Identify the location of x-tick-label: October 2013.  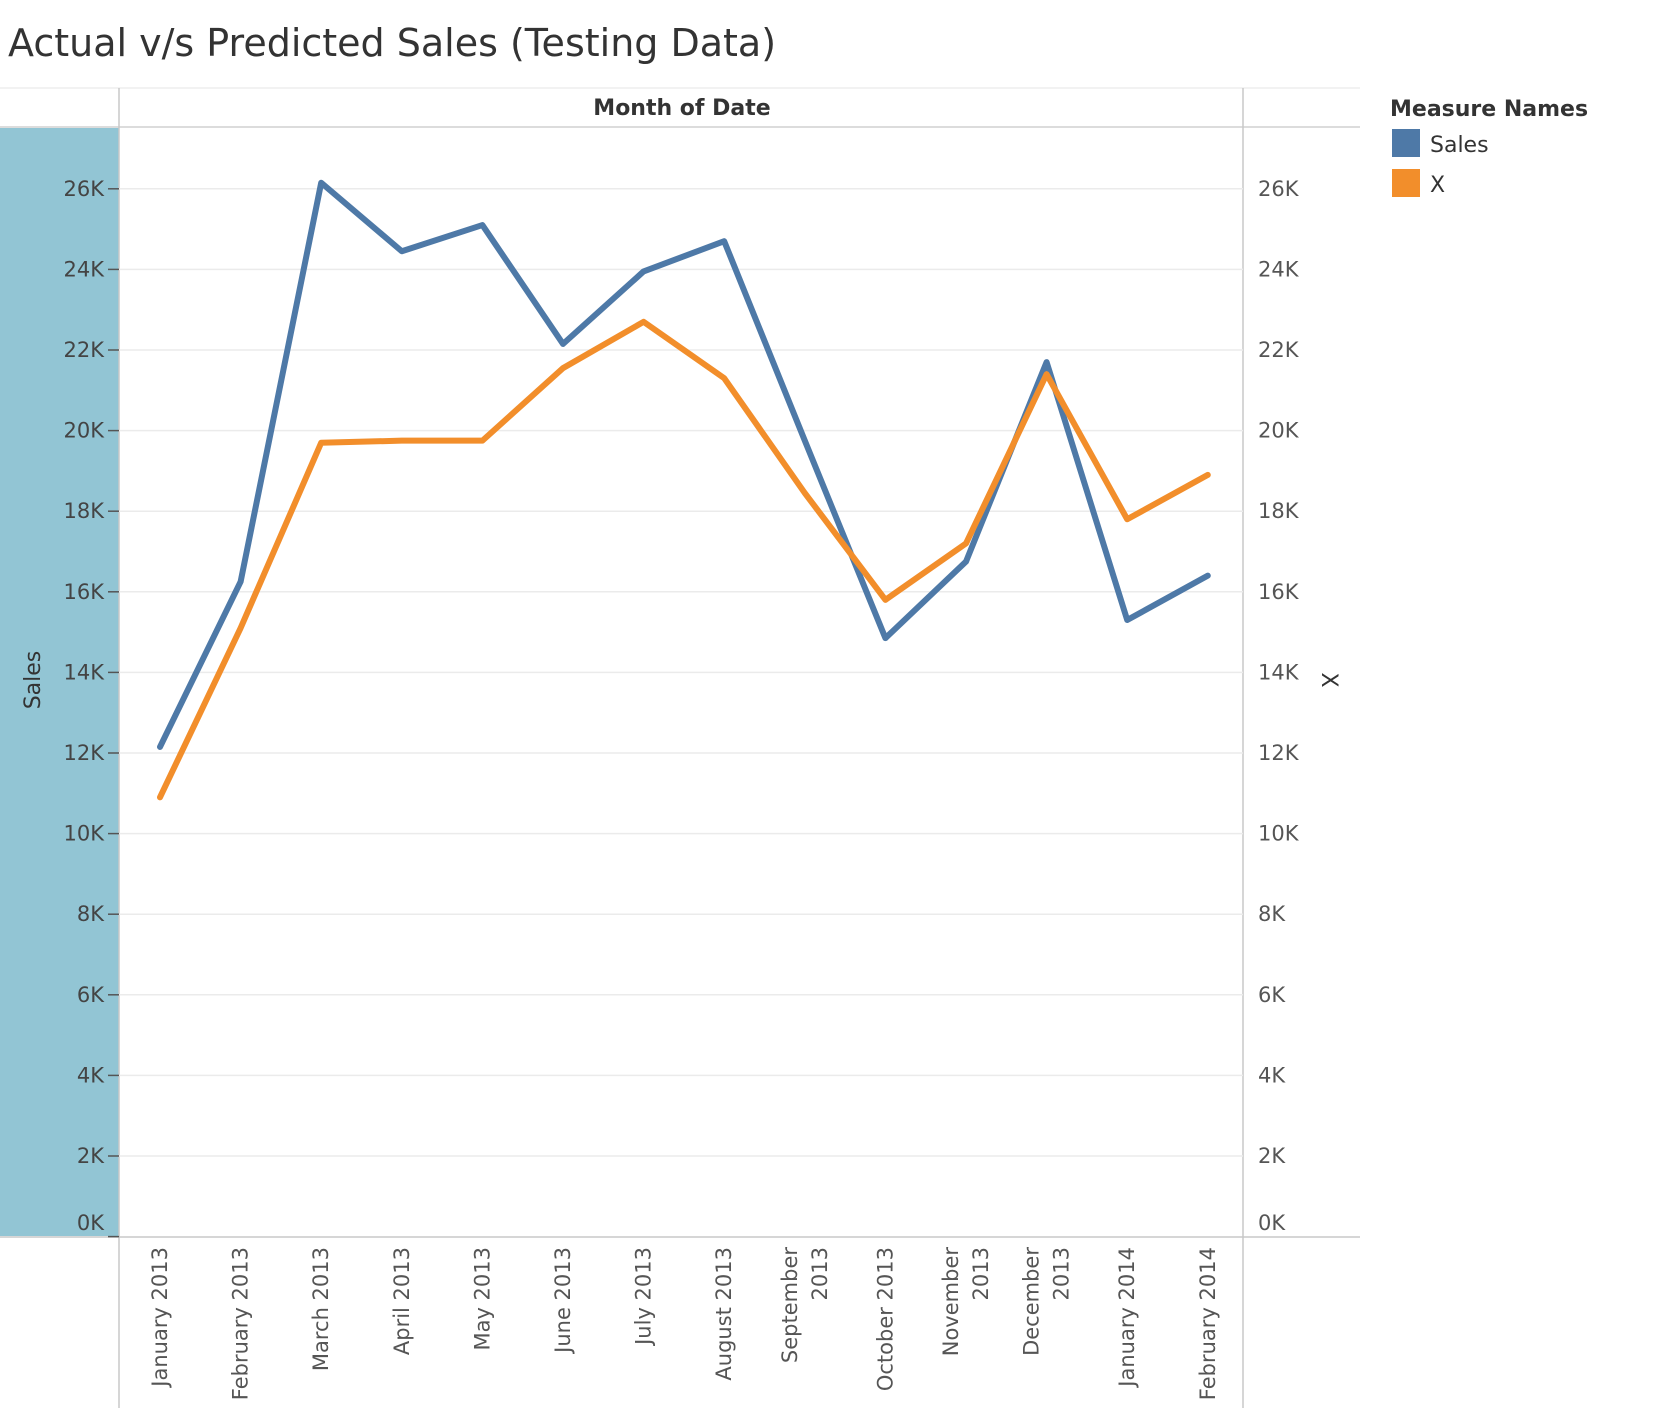
(885, 1319).